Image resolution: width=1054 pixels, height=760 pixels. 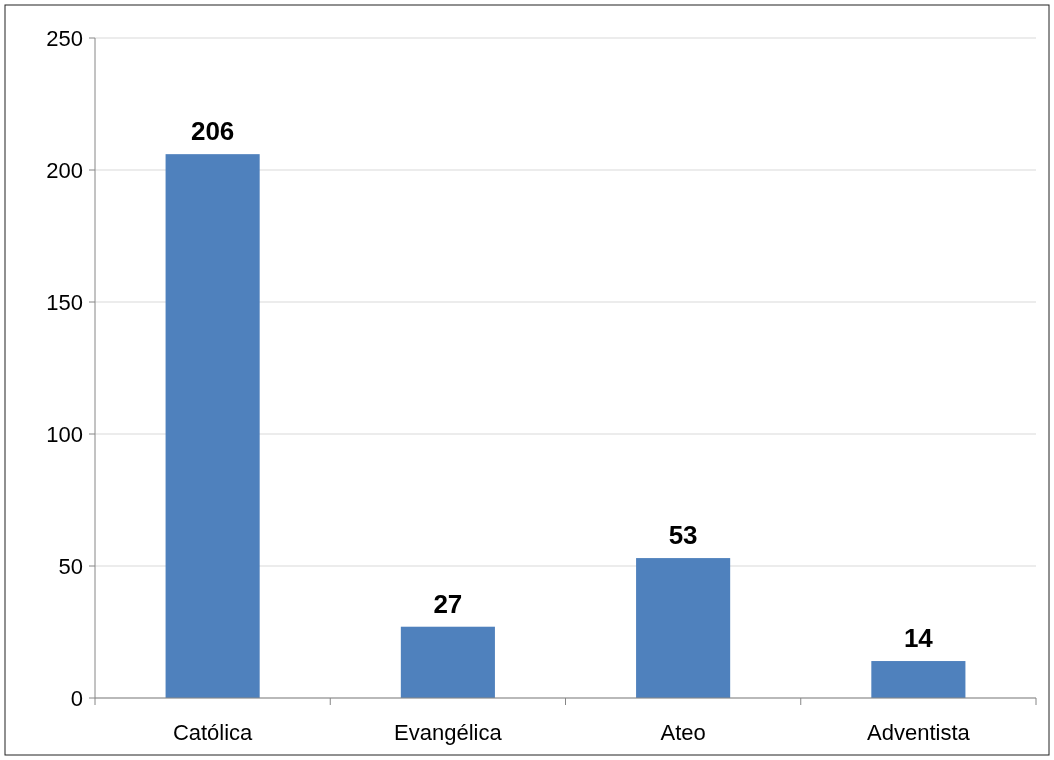 I want to click on y-tick-label: 0, so click(x=76, y=698).